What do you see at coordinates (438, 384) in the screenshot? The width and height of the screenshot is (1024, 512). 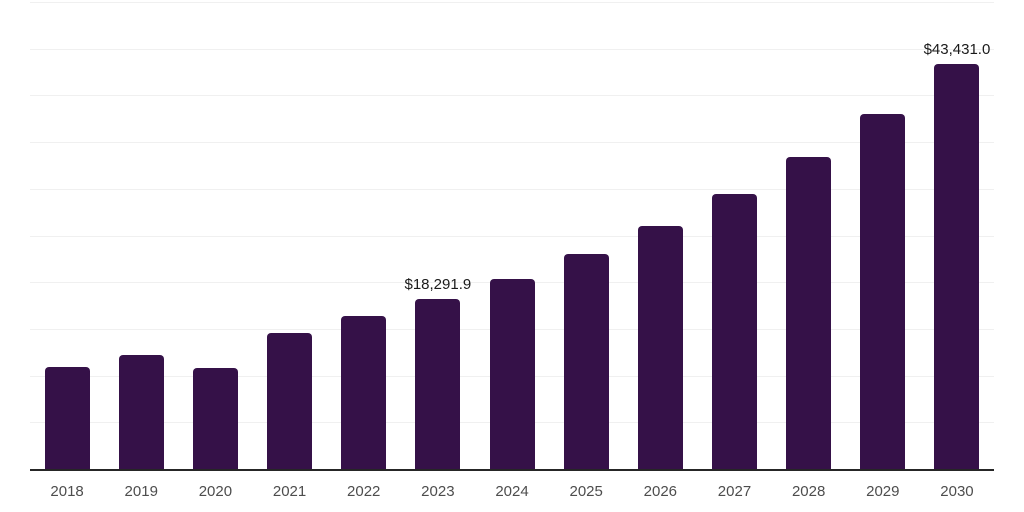 I see `bar-2023` at bounding box center [438, 384].